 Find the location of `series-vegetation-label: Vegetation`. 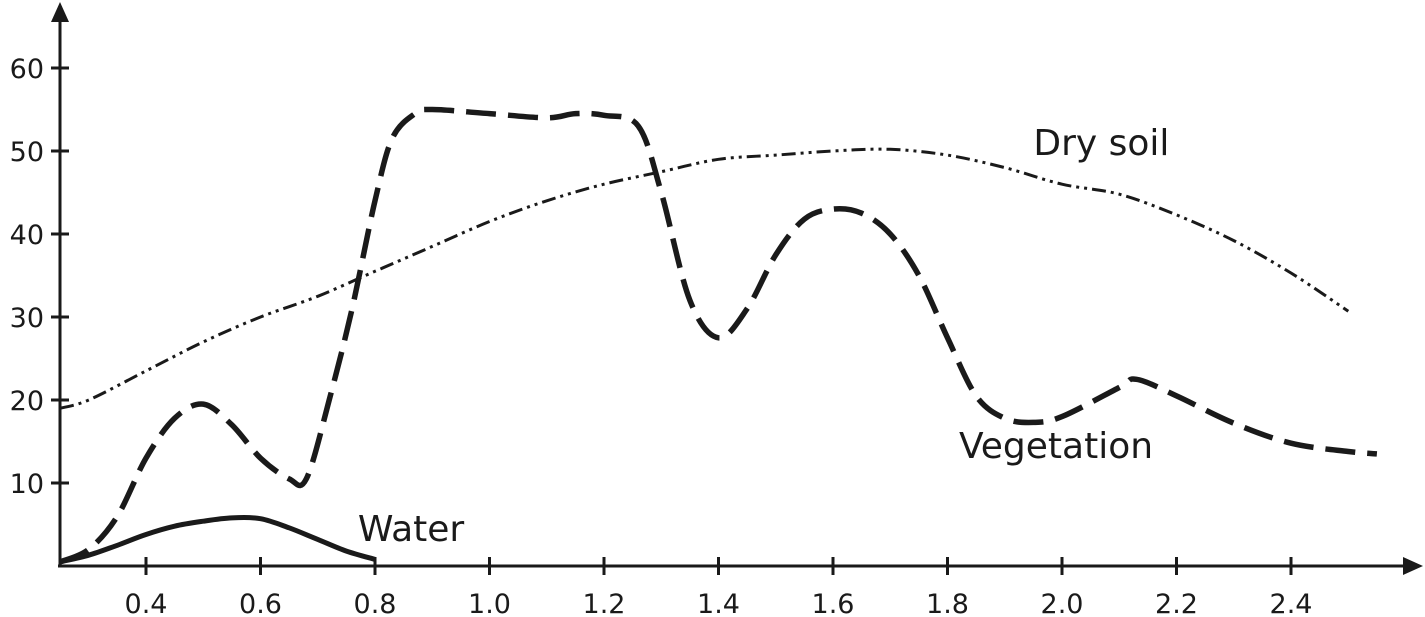

series-vegetation-label: Vegetation is located at coordinates (1056, 446).